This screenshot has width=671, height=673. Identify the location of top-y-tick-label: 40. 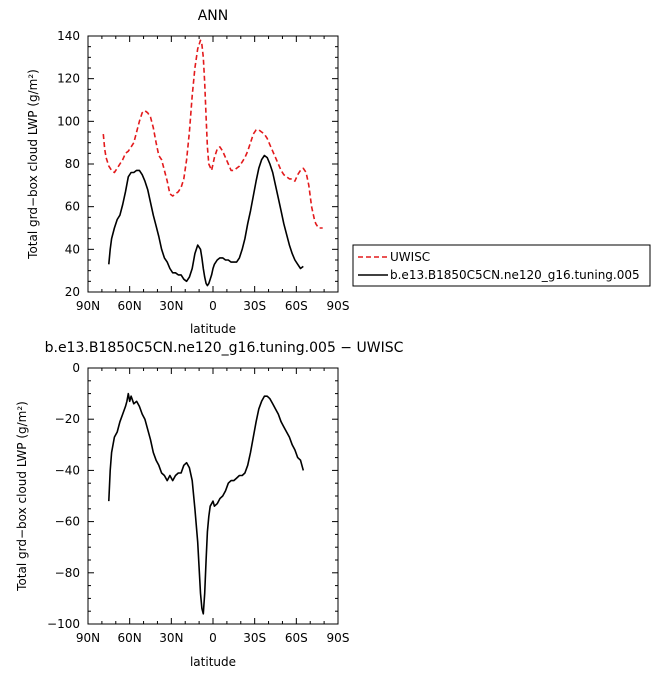
(72, 249).